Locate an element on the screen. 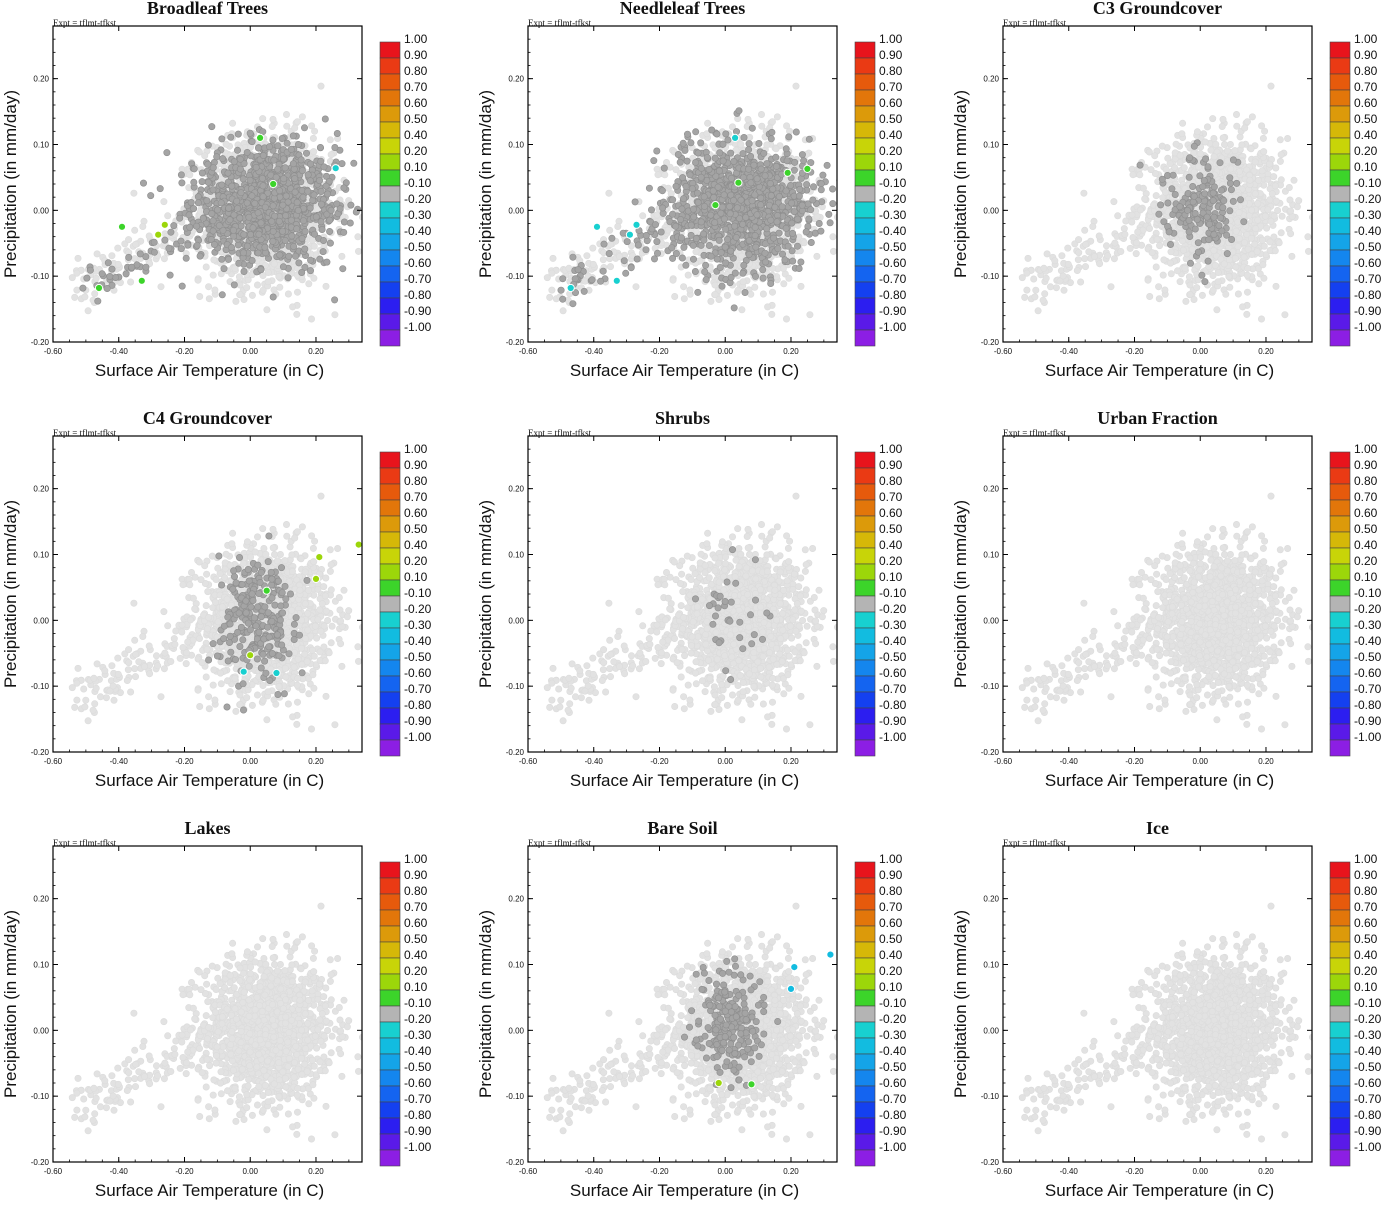 The height and width of the screenshot is (1220, 1388). colorbar-label: -0.90 is located at coordinates (418, 311).